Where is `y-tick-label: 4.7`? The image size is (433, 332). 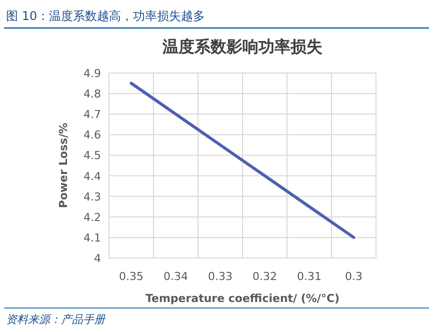
y-tick-label: 4.7 is located at coordinates (92, 115).